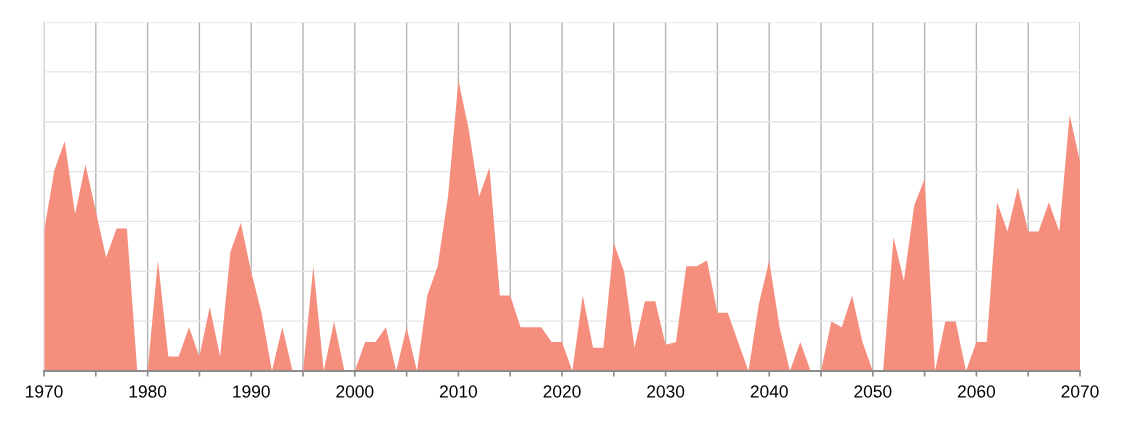 The width and height of the screenshot is (1124, 423). What do you see at coordinates (873, 391) in the screenshot?
I see `x-tick-label: 2050` at bounding box center [873, 391].